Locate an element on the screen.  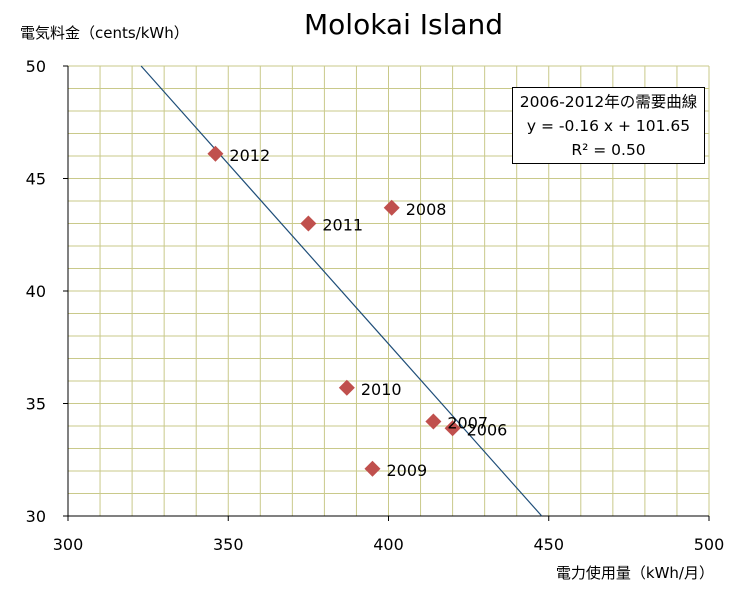
data-point-label: 2009 is located at coordinates (406, 470).